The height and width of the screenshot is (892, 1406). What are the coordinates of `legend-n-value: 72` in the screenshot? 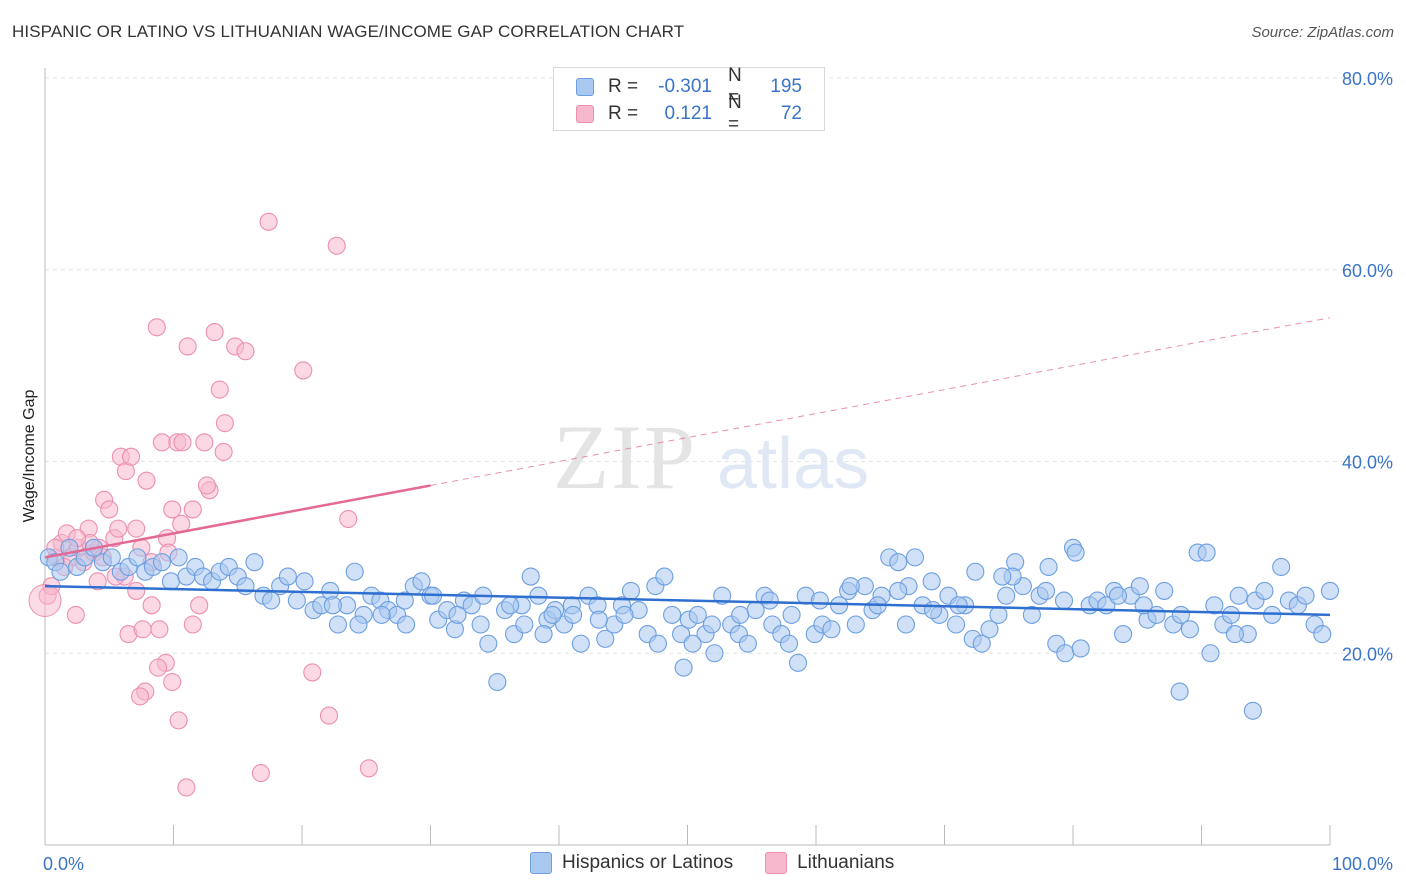 It's located at (791, 113).